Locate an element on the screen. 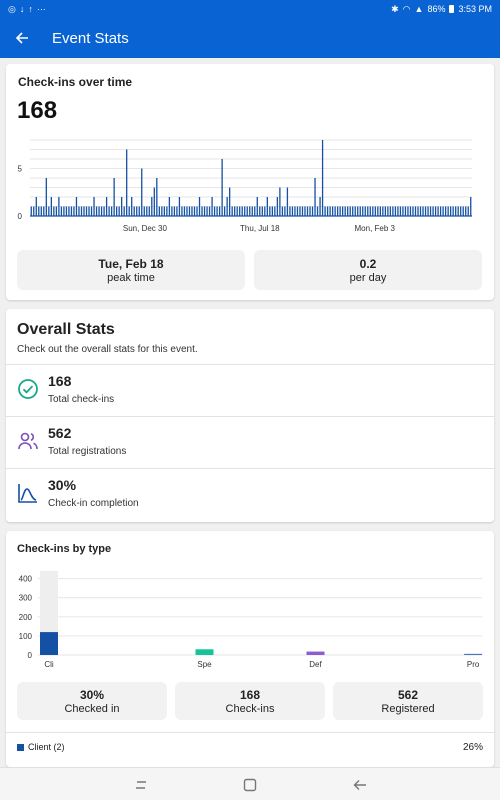 The image size is (500, 800). per-day-box: 0.2 per day is located at coordinates (368, 270).